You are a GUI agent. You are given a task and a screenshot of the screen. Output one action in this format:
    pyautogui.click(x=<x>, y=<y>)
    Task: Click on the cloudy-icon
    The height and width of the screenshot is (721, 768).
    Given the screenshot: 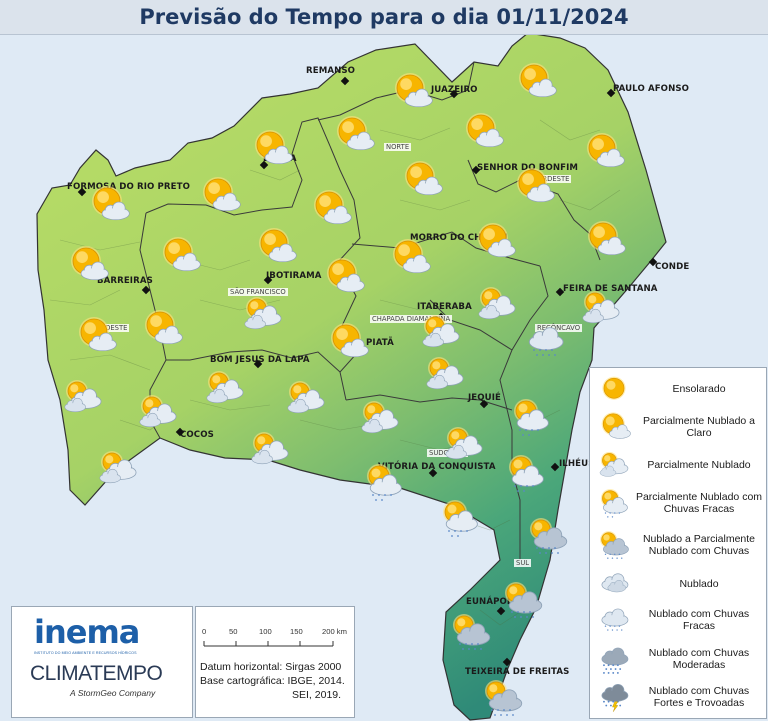 What is the action you would take?
    pyautogui.click(x=615, y=583)
    